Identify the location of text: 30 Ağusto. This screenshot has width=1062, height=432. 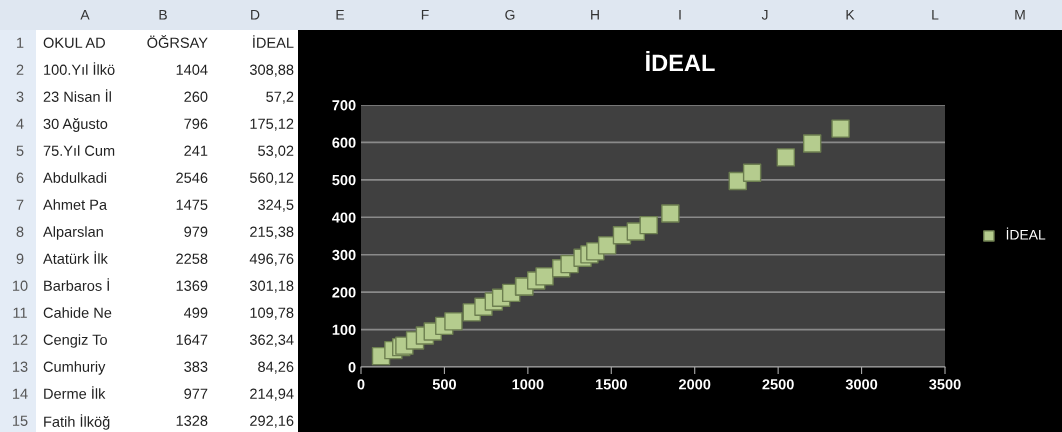
(75, 125).